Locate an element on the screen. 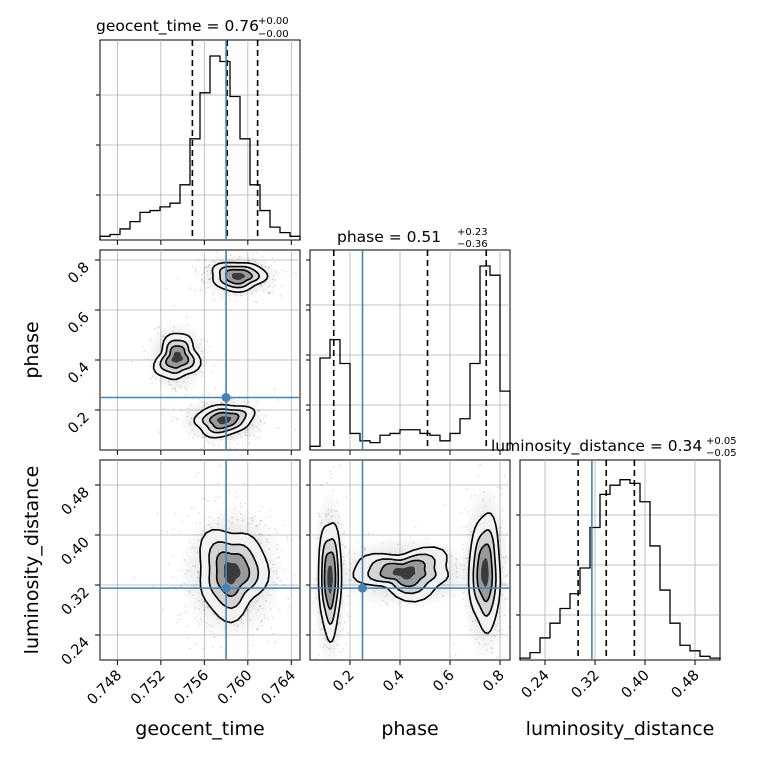  y-tick-label: 0.8 is located at coordinates (79, 274).